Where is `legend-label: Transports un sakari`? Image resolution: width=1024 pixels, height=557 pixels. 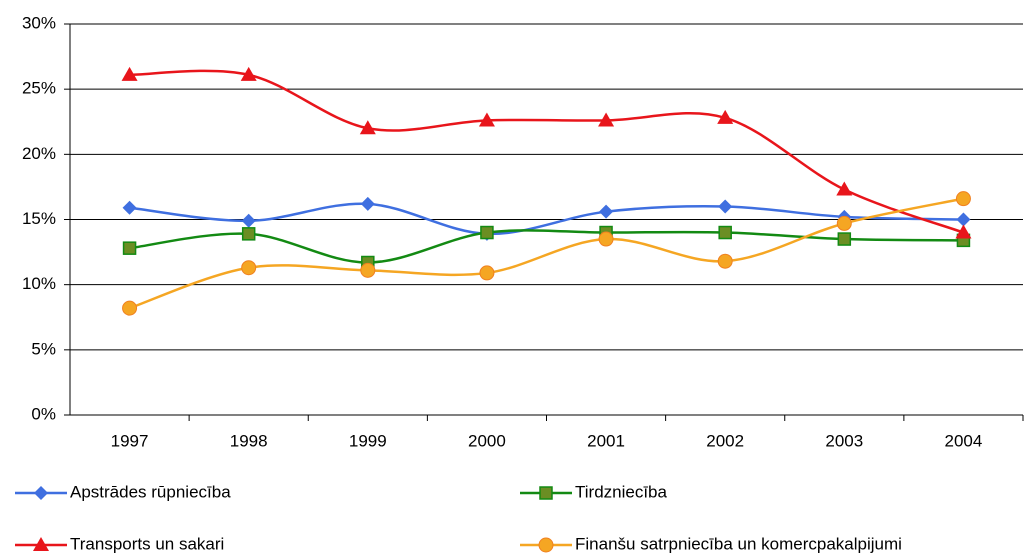
legend-label: Transports un sakari is located at coordinates (147, 543).